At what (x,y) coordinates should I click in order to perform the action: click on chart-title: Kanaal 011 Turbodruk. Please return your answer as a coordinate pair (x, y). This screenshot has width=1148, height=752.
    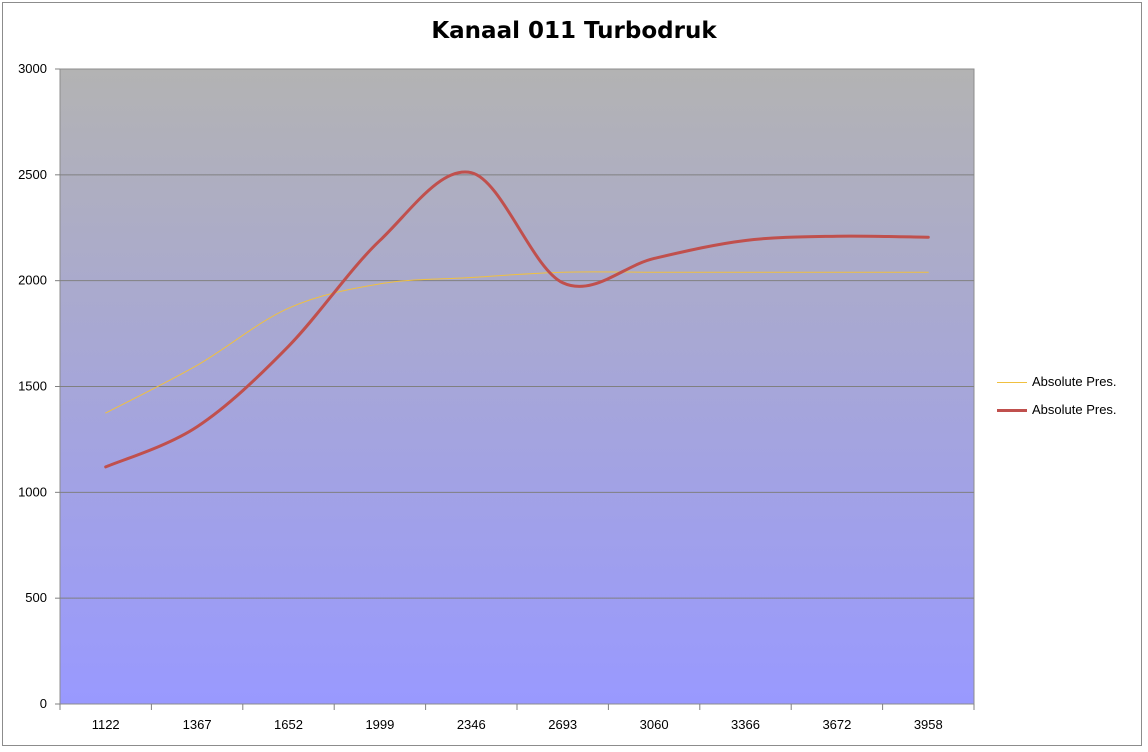
    Looking at the image, I should click on (574, 31).